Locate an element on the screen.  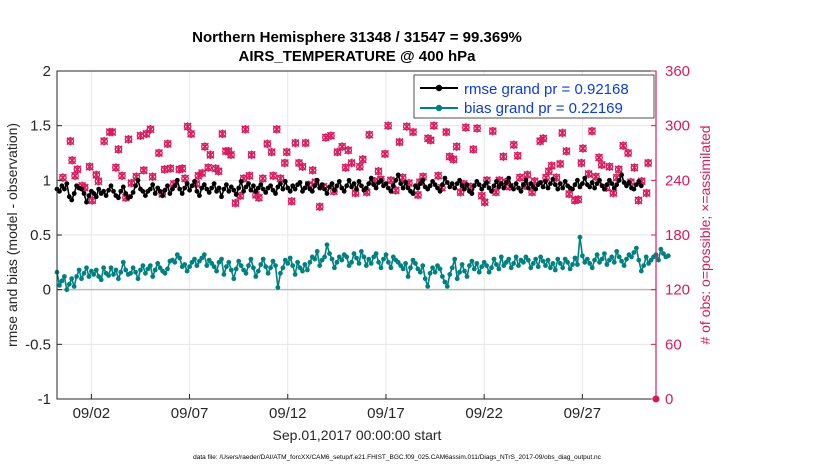
legend-box is located at coordinates (534, 96).